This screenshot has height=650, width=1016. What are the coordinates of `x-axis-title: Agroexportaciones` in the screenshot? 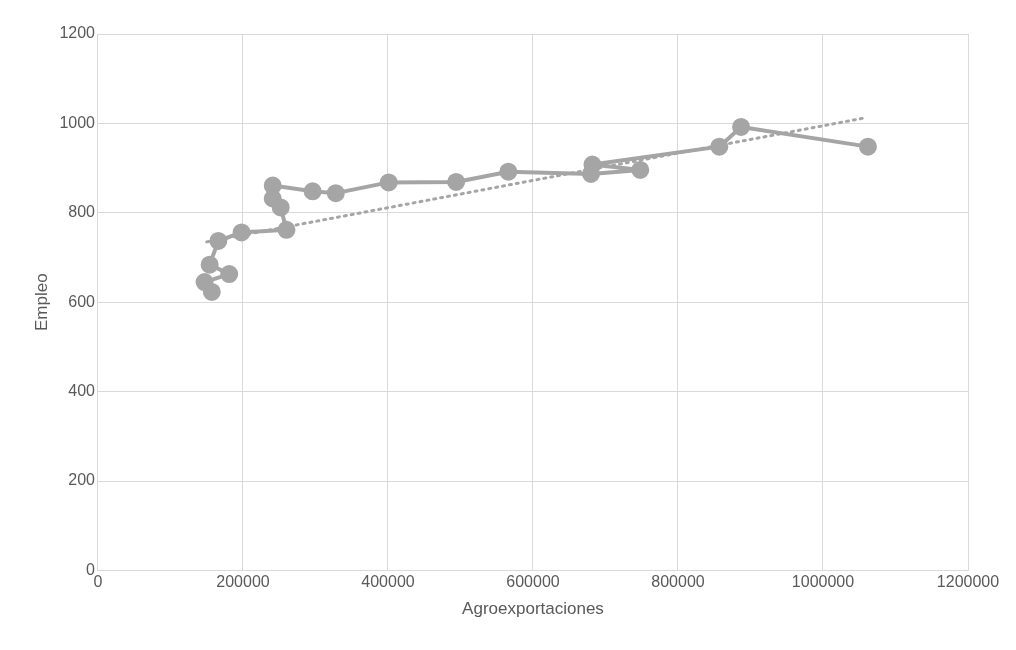 It's located at (533, 609).